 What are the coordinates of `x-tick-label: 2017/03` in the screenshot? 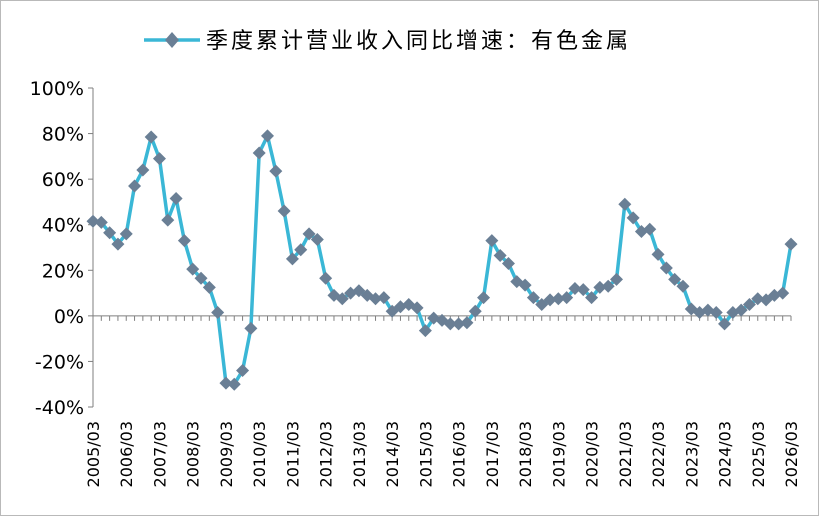 It's located at (492, 454).